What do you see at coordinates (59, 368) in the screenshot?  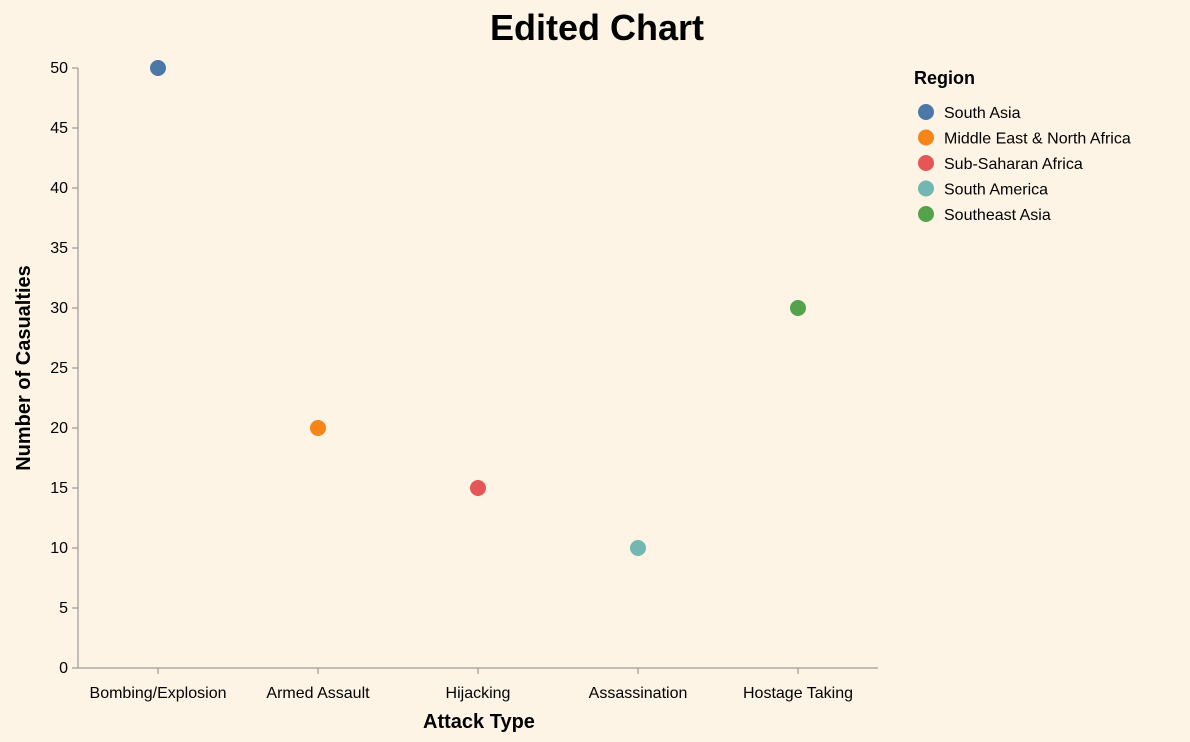 I see `y-tick-label: 25` at bounding box center [59, 368].